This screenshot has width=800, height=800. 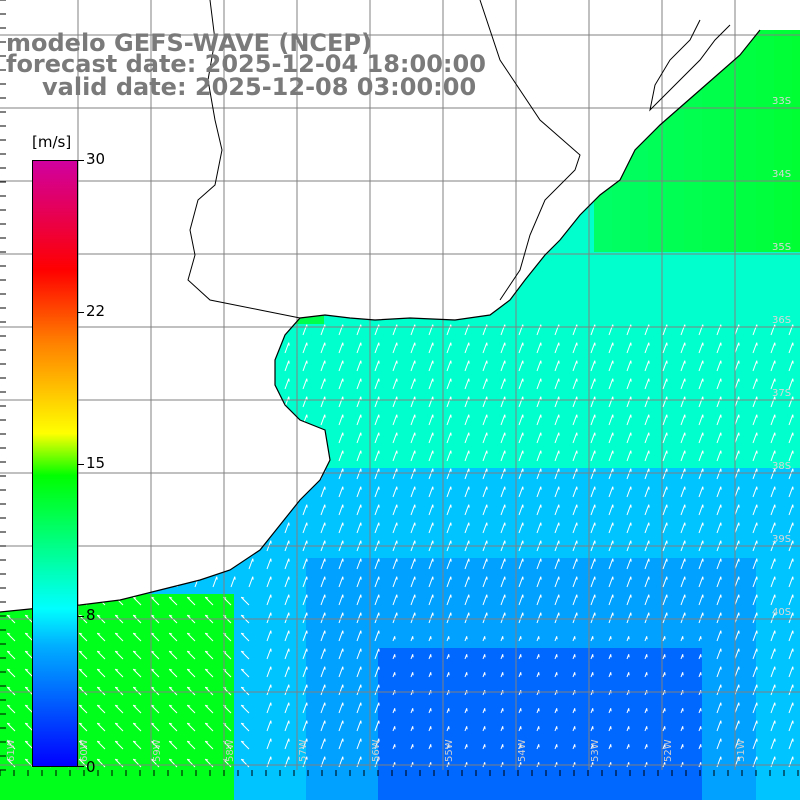 What do you see at coordinates (690, 65) in the screenshot?
I see `lagoon-outline` at bounding box center [690, 65].